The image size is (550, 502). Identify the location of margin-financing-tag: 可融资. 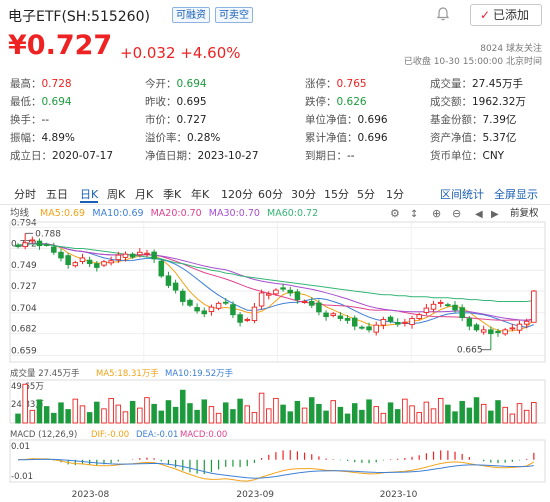
(191, 15).